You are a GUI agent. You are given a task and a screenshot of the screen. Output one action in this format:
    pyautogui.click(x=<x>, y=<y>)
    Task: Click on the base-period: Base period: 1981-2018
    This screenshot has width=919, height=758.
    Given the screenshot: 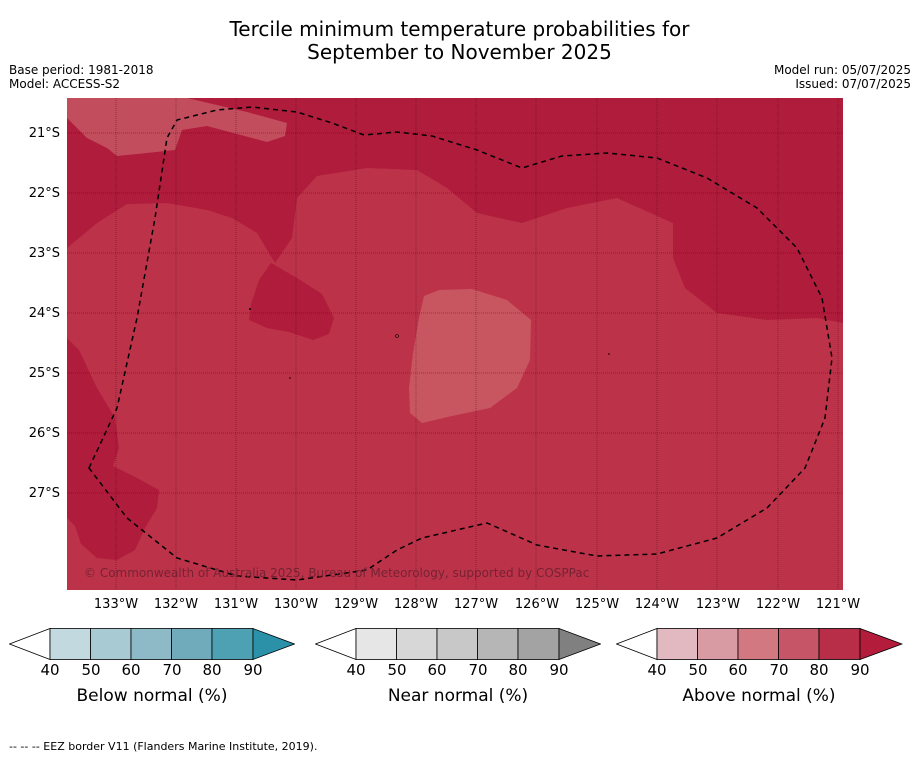 What is the action you would take?
    pyautogui.click(x=81, y=70)
    